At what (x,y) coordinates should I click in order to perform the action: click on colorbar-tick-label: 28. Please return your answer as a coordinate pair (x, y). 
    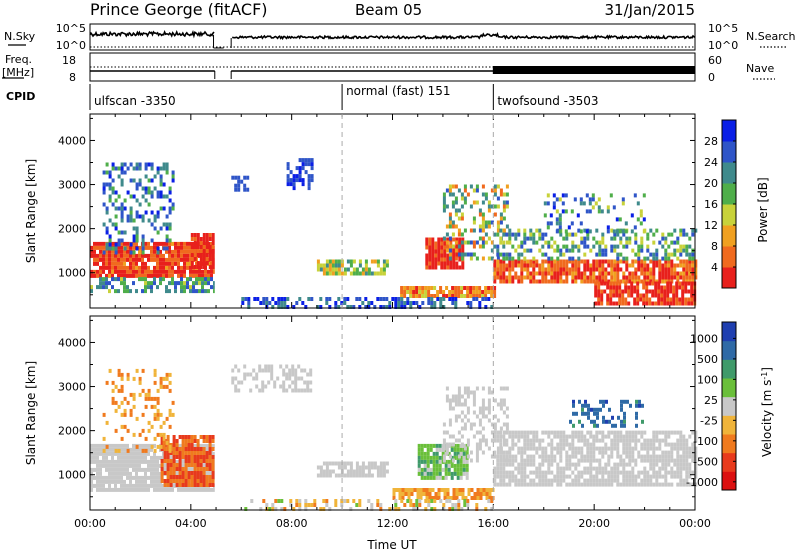
    Looking at the image, I should click on (711, 141).